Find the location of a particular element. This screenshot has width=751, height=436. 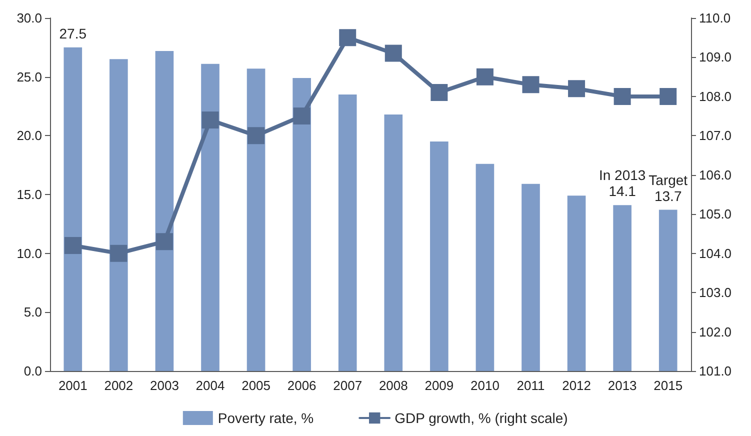

legend-label: Poverty rate, % is located at coordinates (266, 418).